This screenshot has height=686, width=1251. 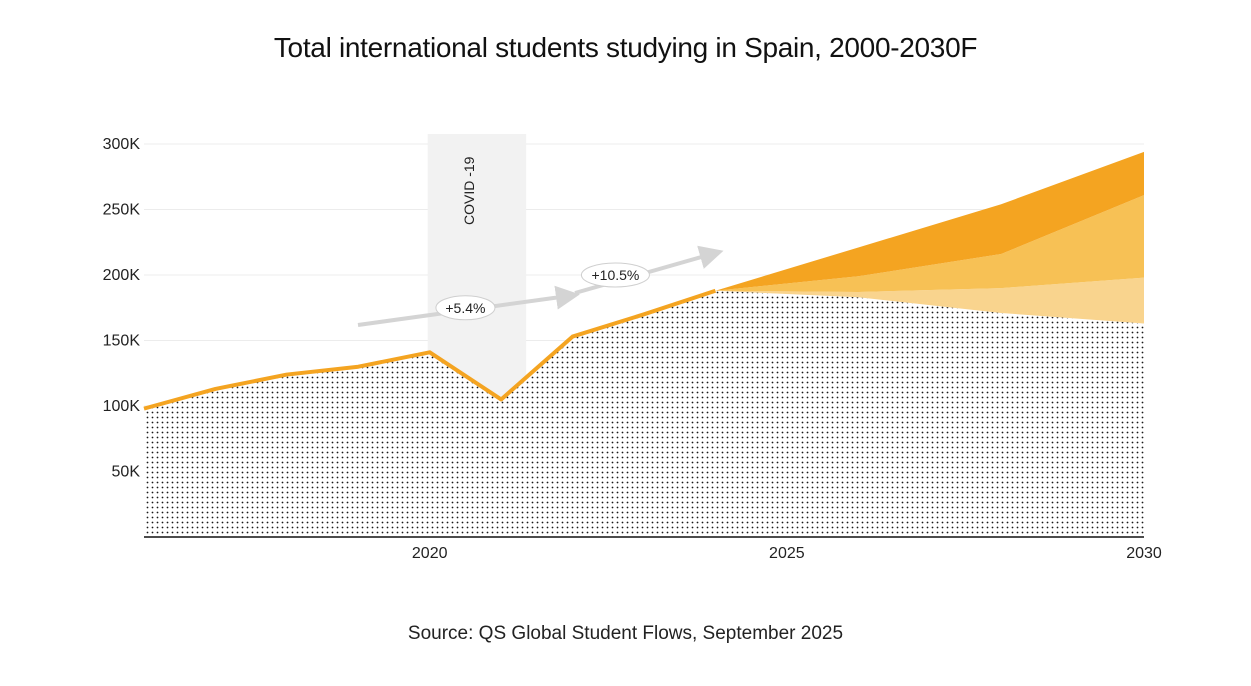 What do you see at coordinates (122, 210) in the screenshot?
I see `y-tick-label: 250K` at bounding box center [122, 210].